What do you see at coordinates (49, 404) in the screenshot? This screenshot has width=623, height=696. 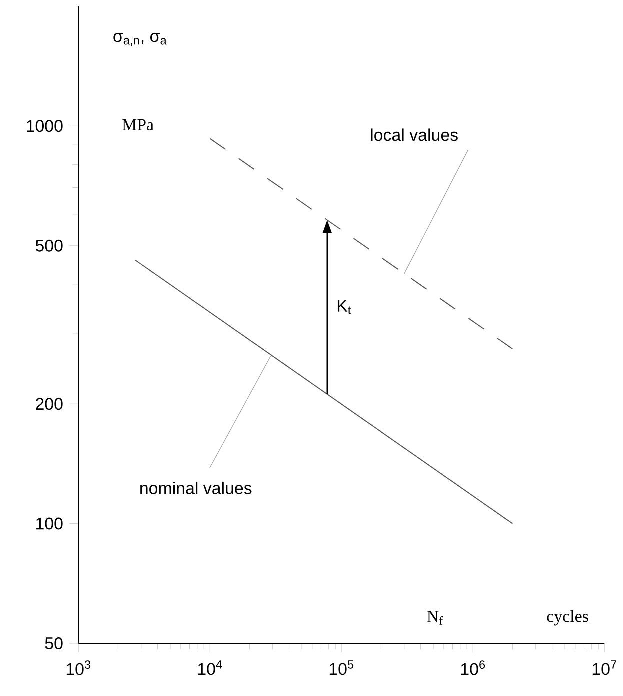 I see `y-tick-label: 200` at bounding box center [49, 404].